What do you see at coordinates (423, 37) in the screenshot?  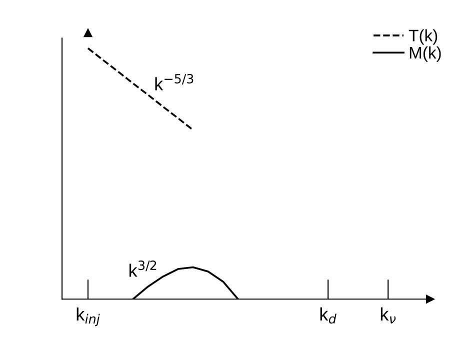 I see `legend-label: T(k)` at bounding box center [423, 37].